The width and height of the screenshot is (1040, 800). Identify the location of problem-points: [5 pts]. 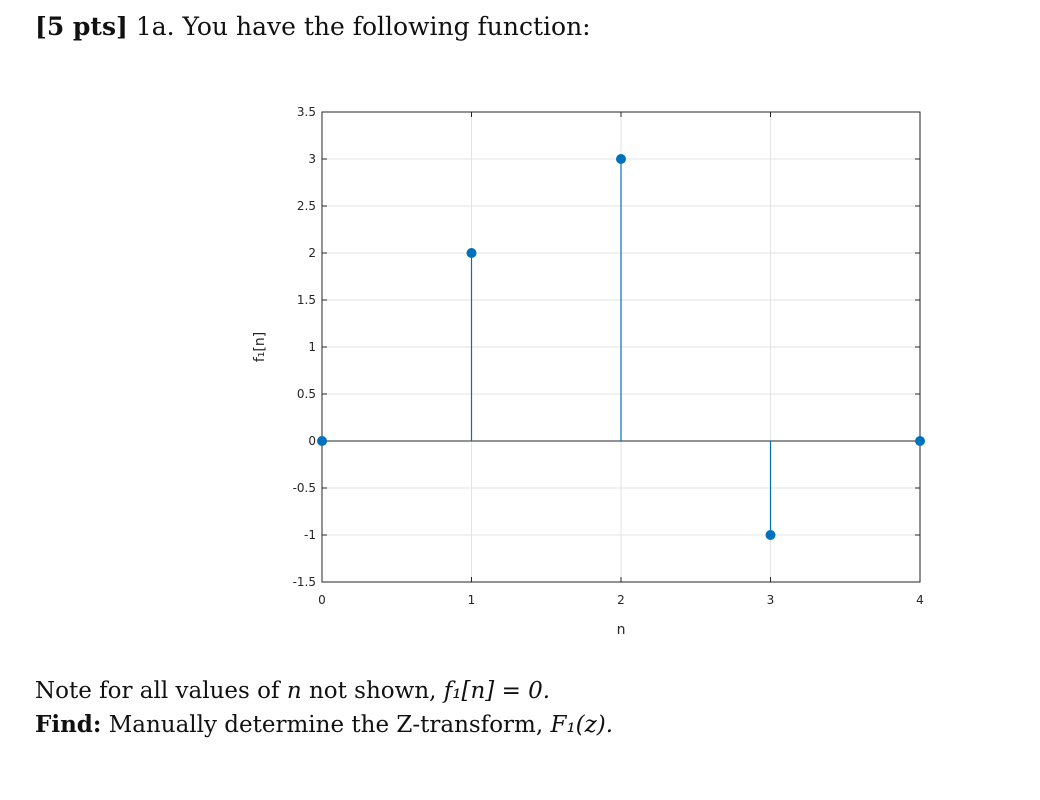
(81, 26).